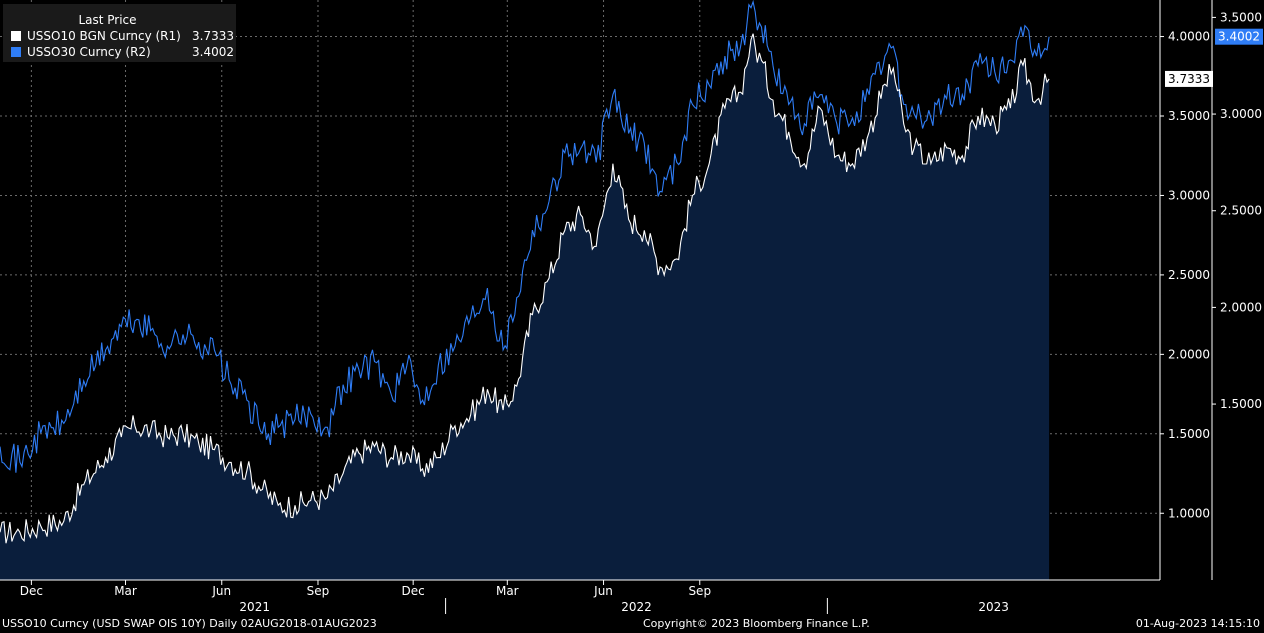  I want to click on legend-swatch-usso10, so click(16, 36).